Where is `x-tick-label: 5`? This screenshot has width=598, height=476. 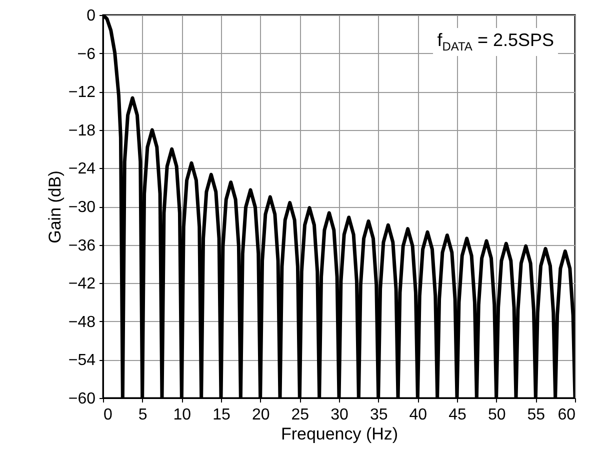 x-tick-label: 5 is located at coordinates (143, 415).